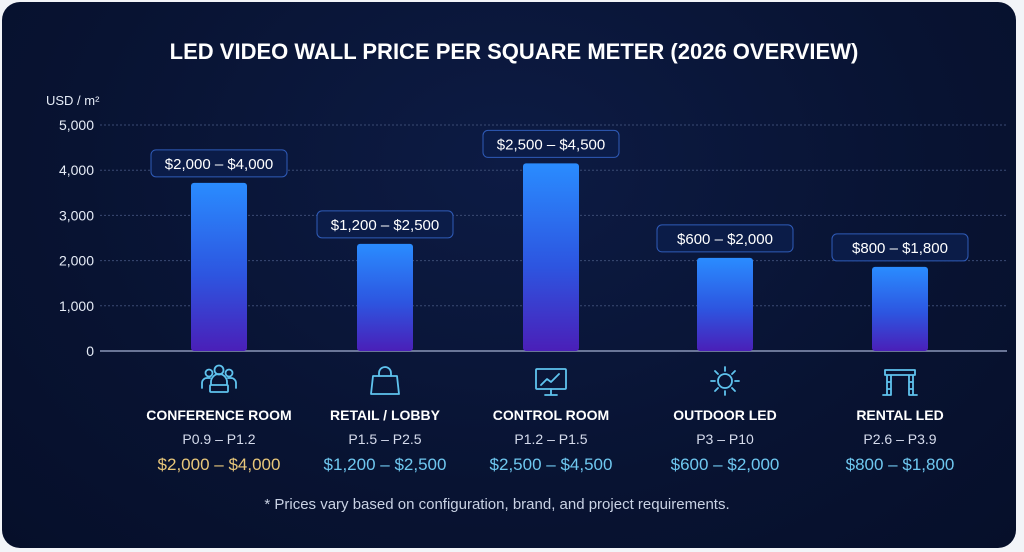 This screenshot has width=1024, height=552. Describe the element at coordinates (550, 439) in the screenshot. I see `pixel-pitch-label: P1.2 – P1.5` at that location.